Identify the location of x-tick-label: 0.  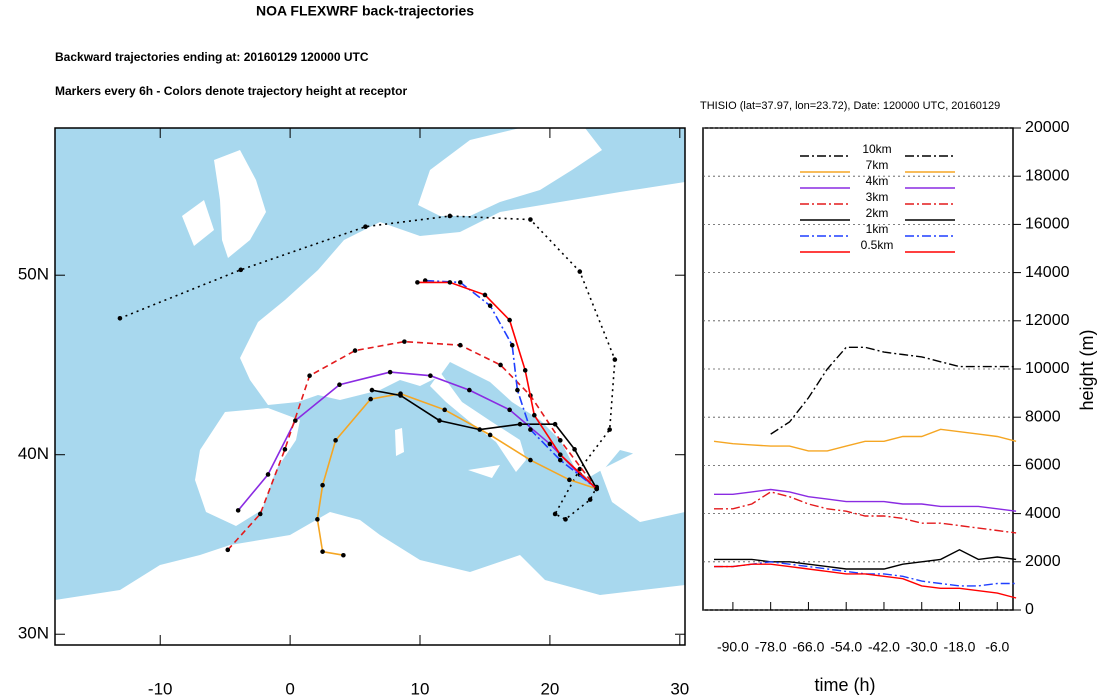
(289, 688).